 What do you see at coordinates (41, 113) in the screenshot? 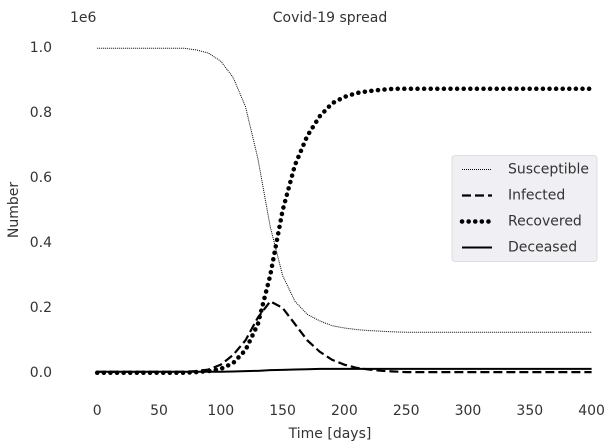
I see `y-tick-label: 0.8` at bounding box center [41, 113].